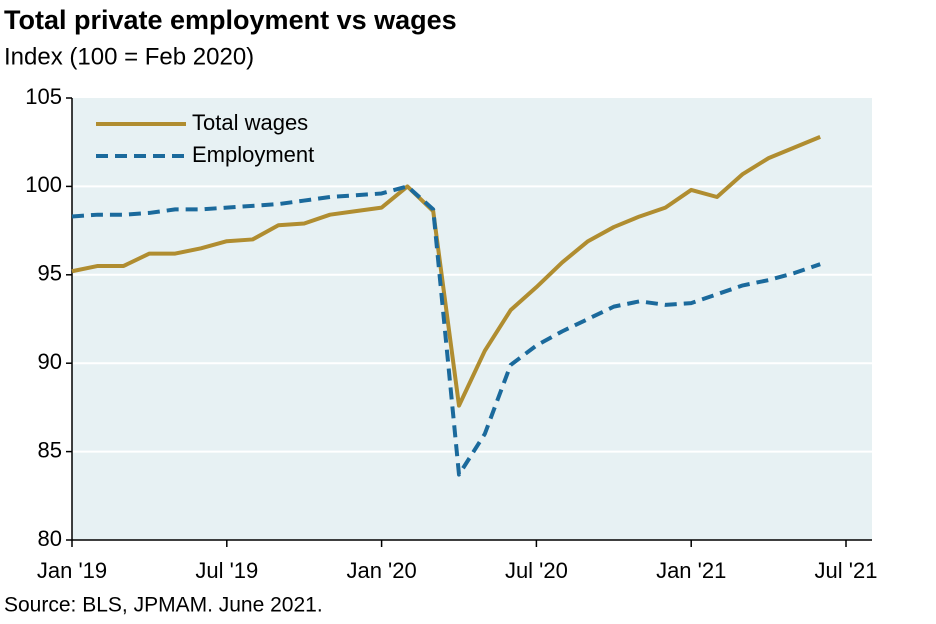 The height and width of the screenshot is (624, 936). Describe the element at coordinates (72, 570) in the screenshot. I see `x-tick-label: Jan '19` at that location.